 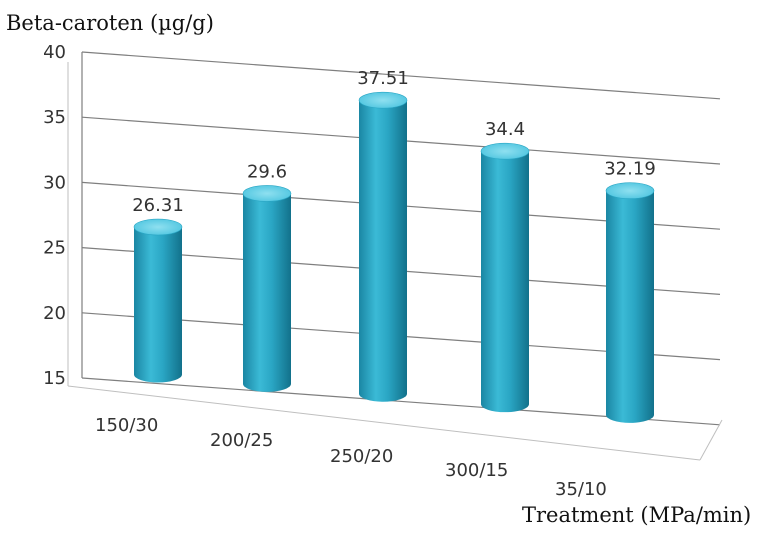 I want to click on y-tick-label: 15, so click(x=54, y=378).